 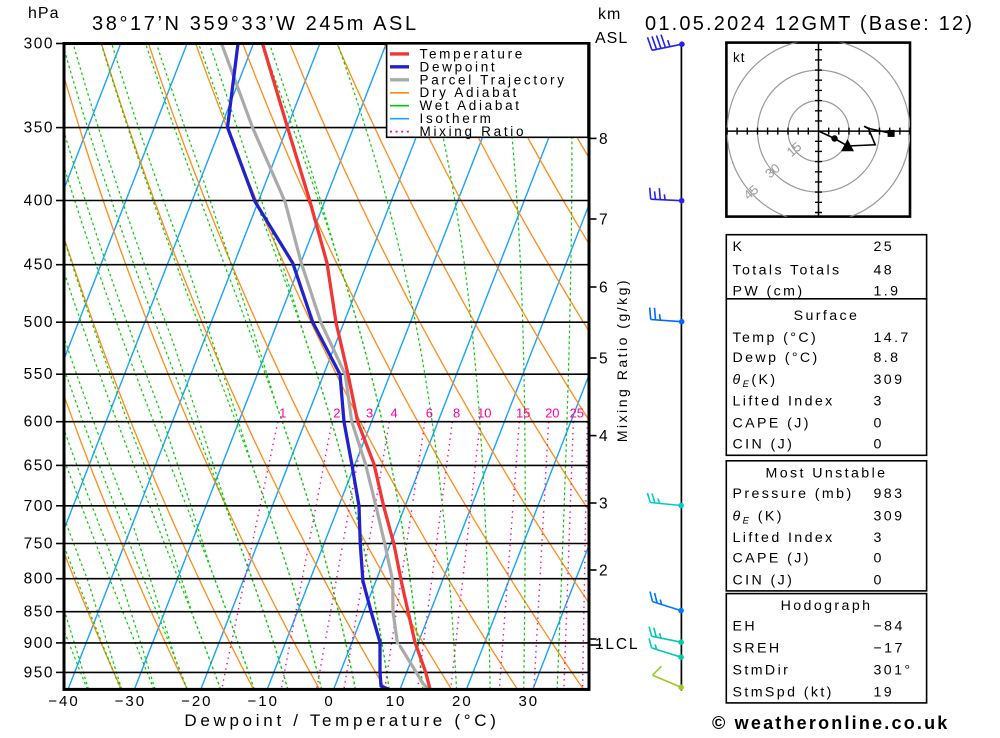 I want to click on svg-text: 8.8, so click(x=887, y=358).